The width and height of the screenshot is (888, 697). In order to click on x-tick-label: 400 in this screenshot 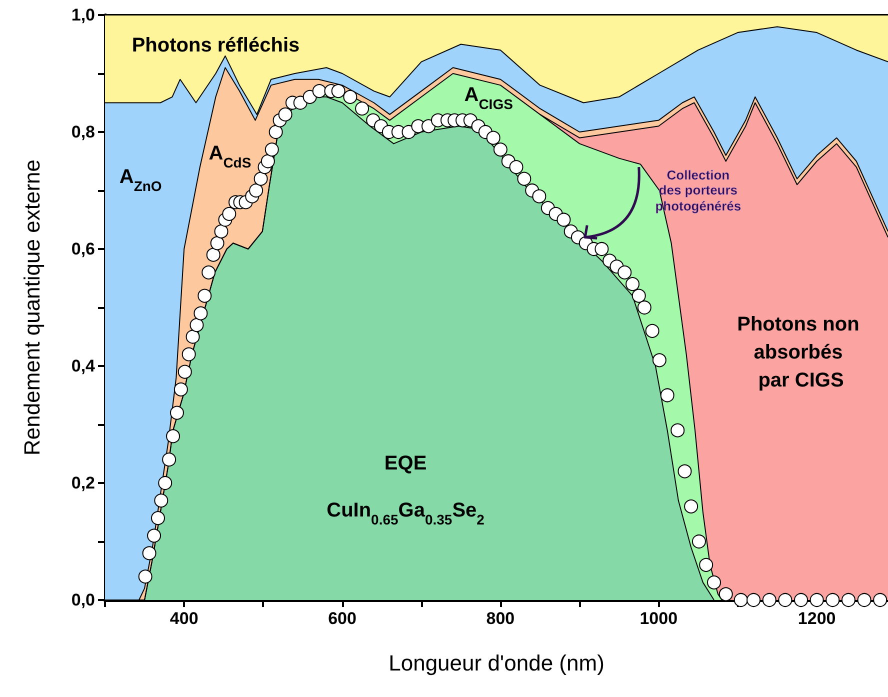, I will do `click(184, 618)`.